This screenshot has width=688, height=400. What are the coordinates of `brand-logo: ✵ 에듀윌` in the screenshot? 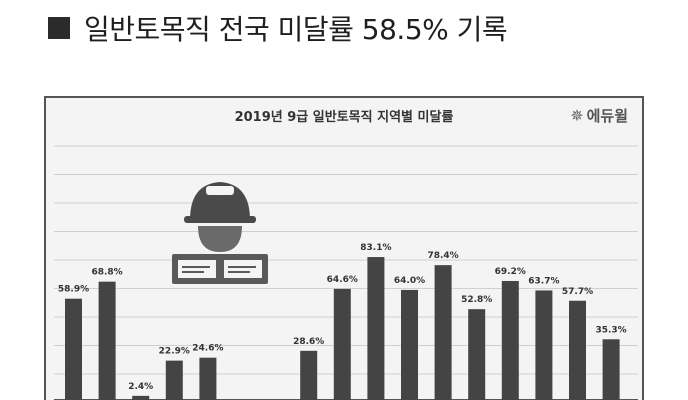 It's located at (599, 115).